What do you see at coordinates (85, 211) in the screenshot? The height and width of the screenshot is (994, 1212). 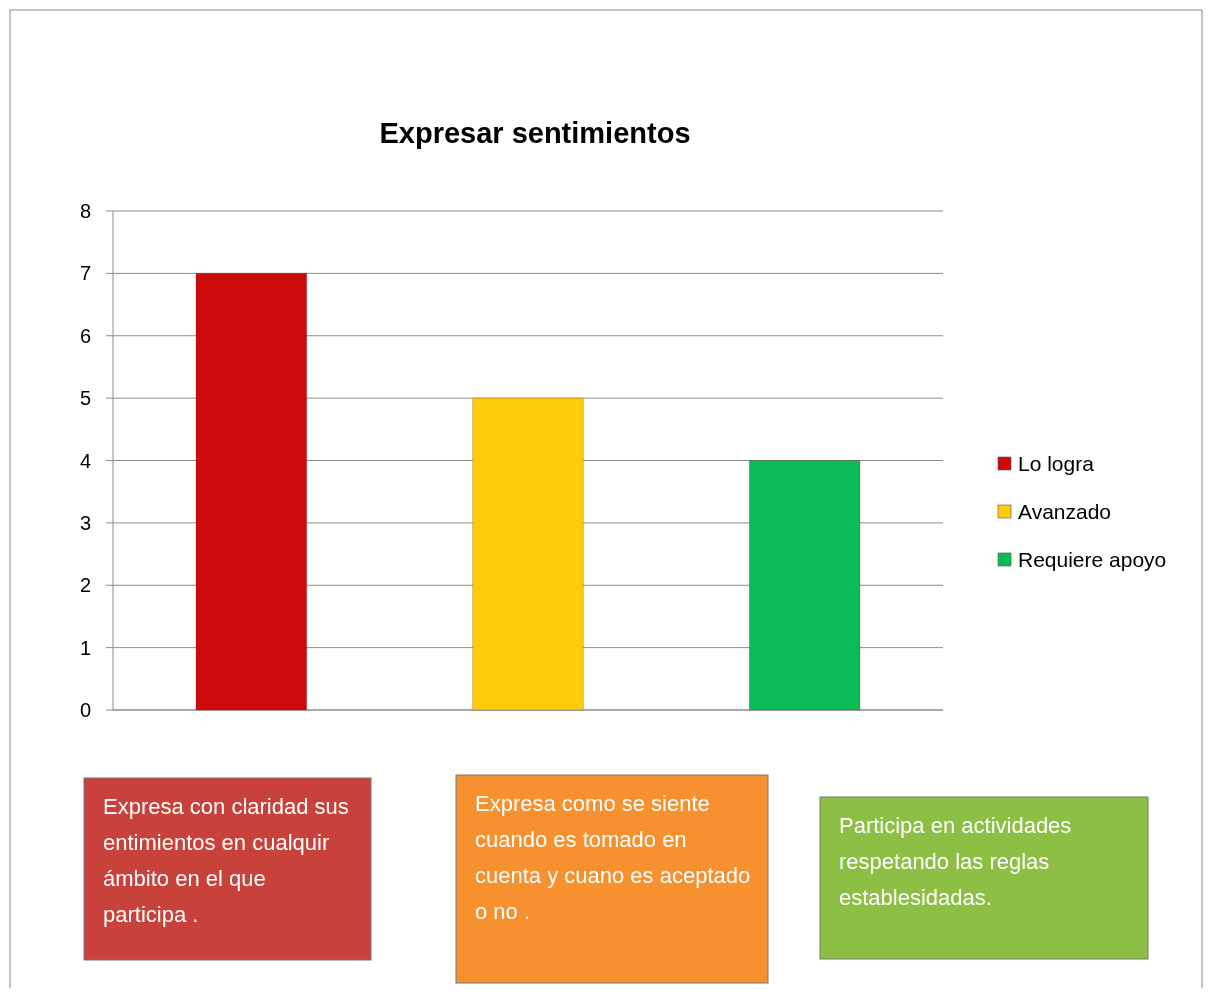 I see `y-tick-label: 8` at bounding box center [85, 211].